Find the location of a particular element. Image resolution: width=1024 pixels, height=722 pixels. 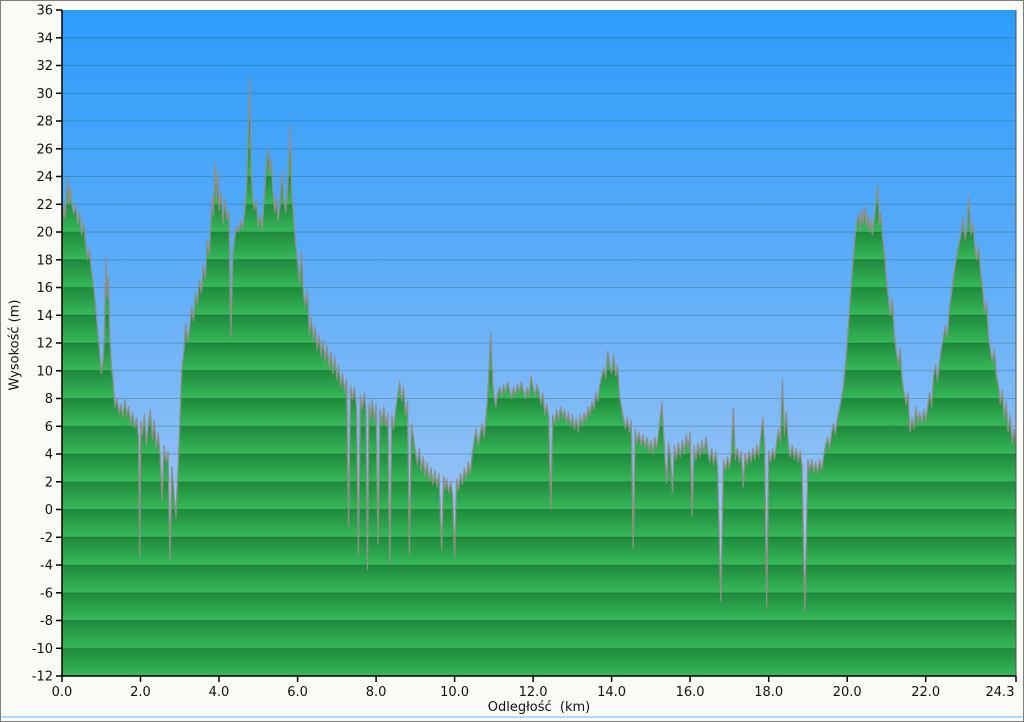

x-tick-label: 16.0 is located at coordinates (690, 692).